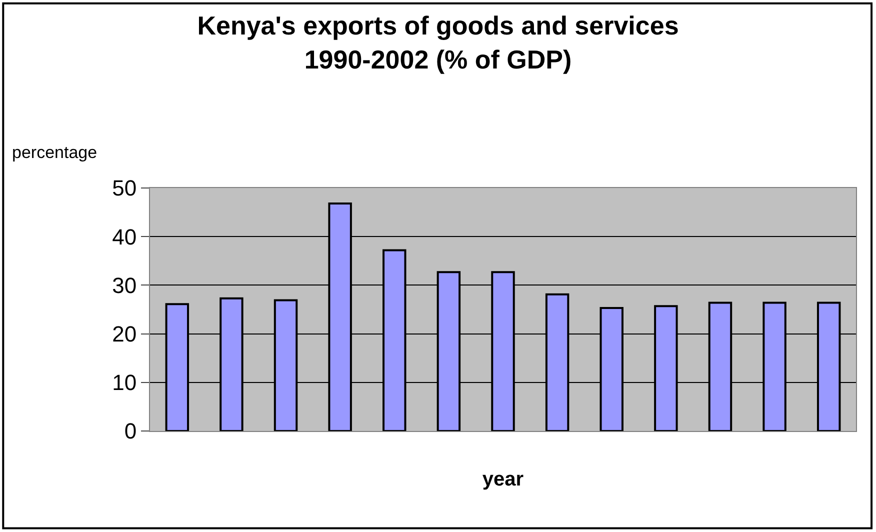 This screenshot has width=876, height=532. I want to click on y-axis-title: percentage, so click(55, 152).